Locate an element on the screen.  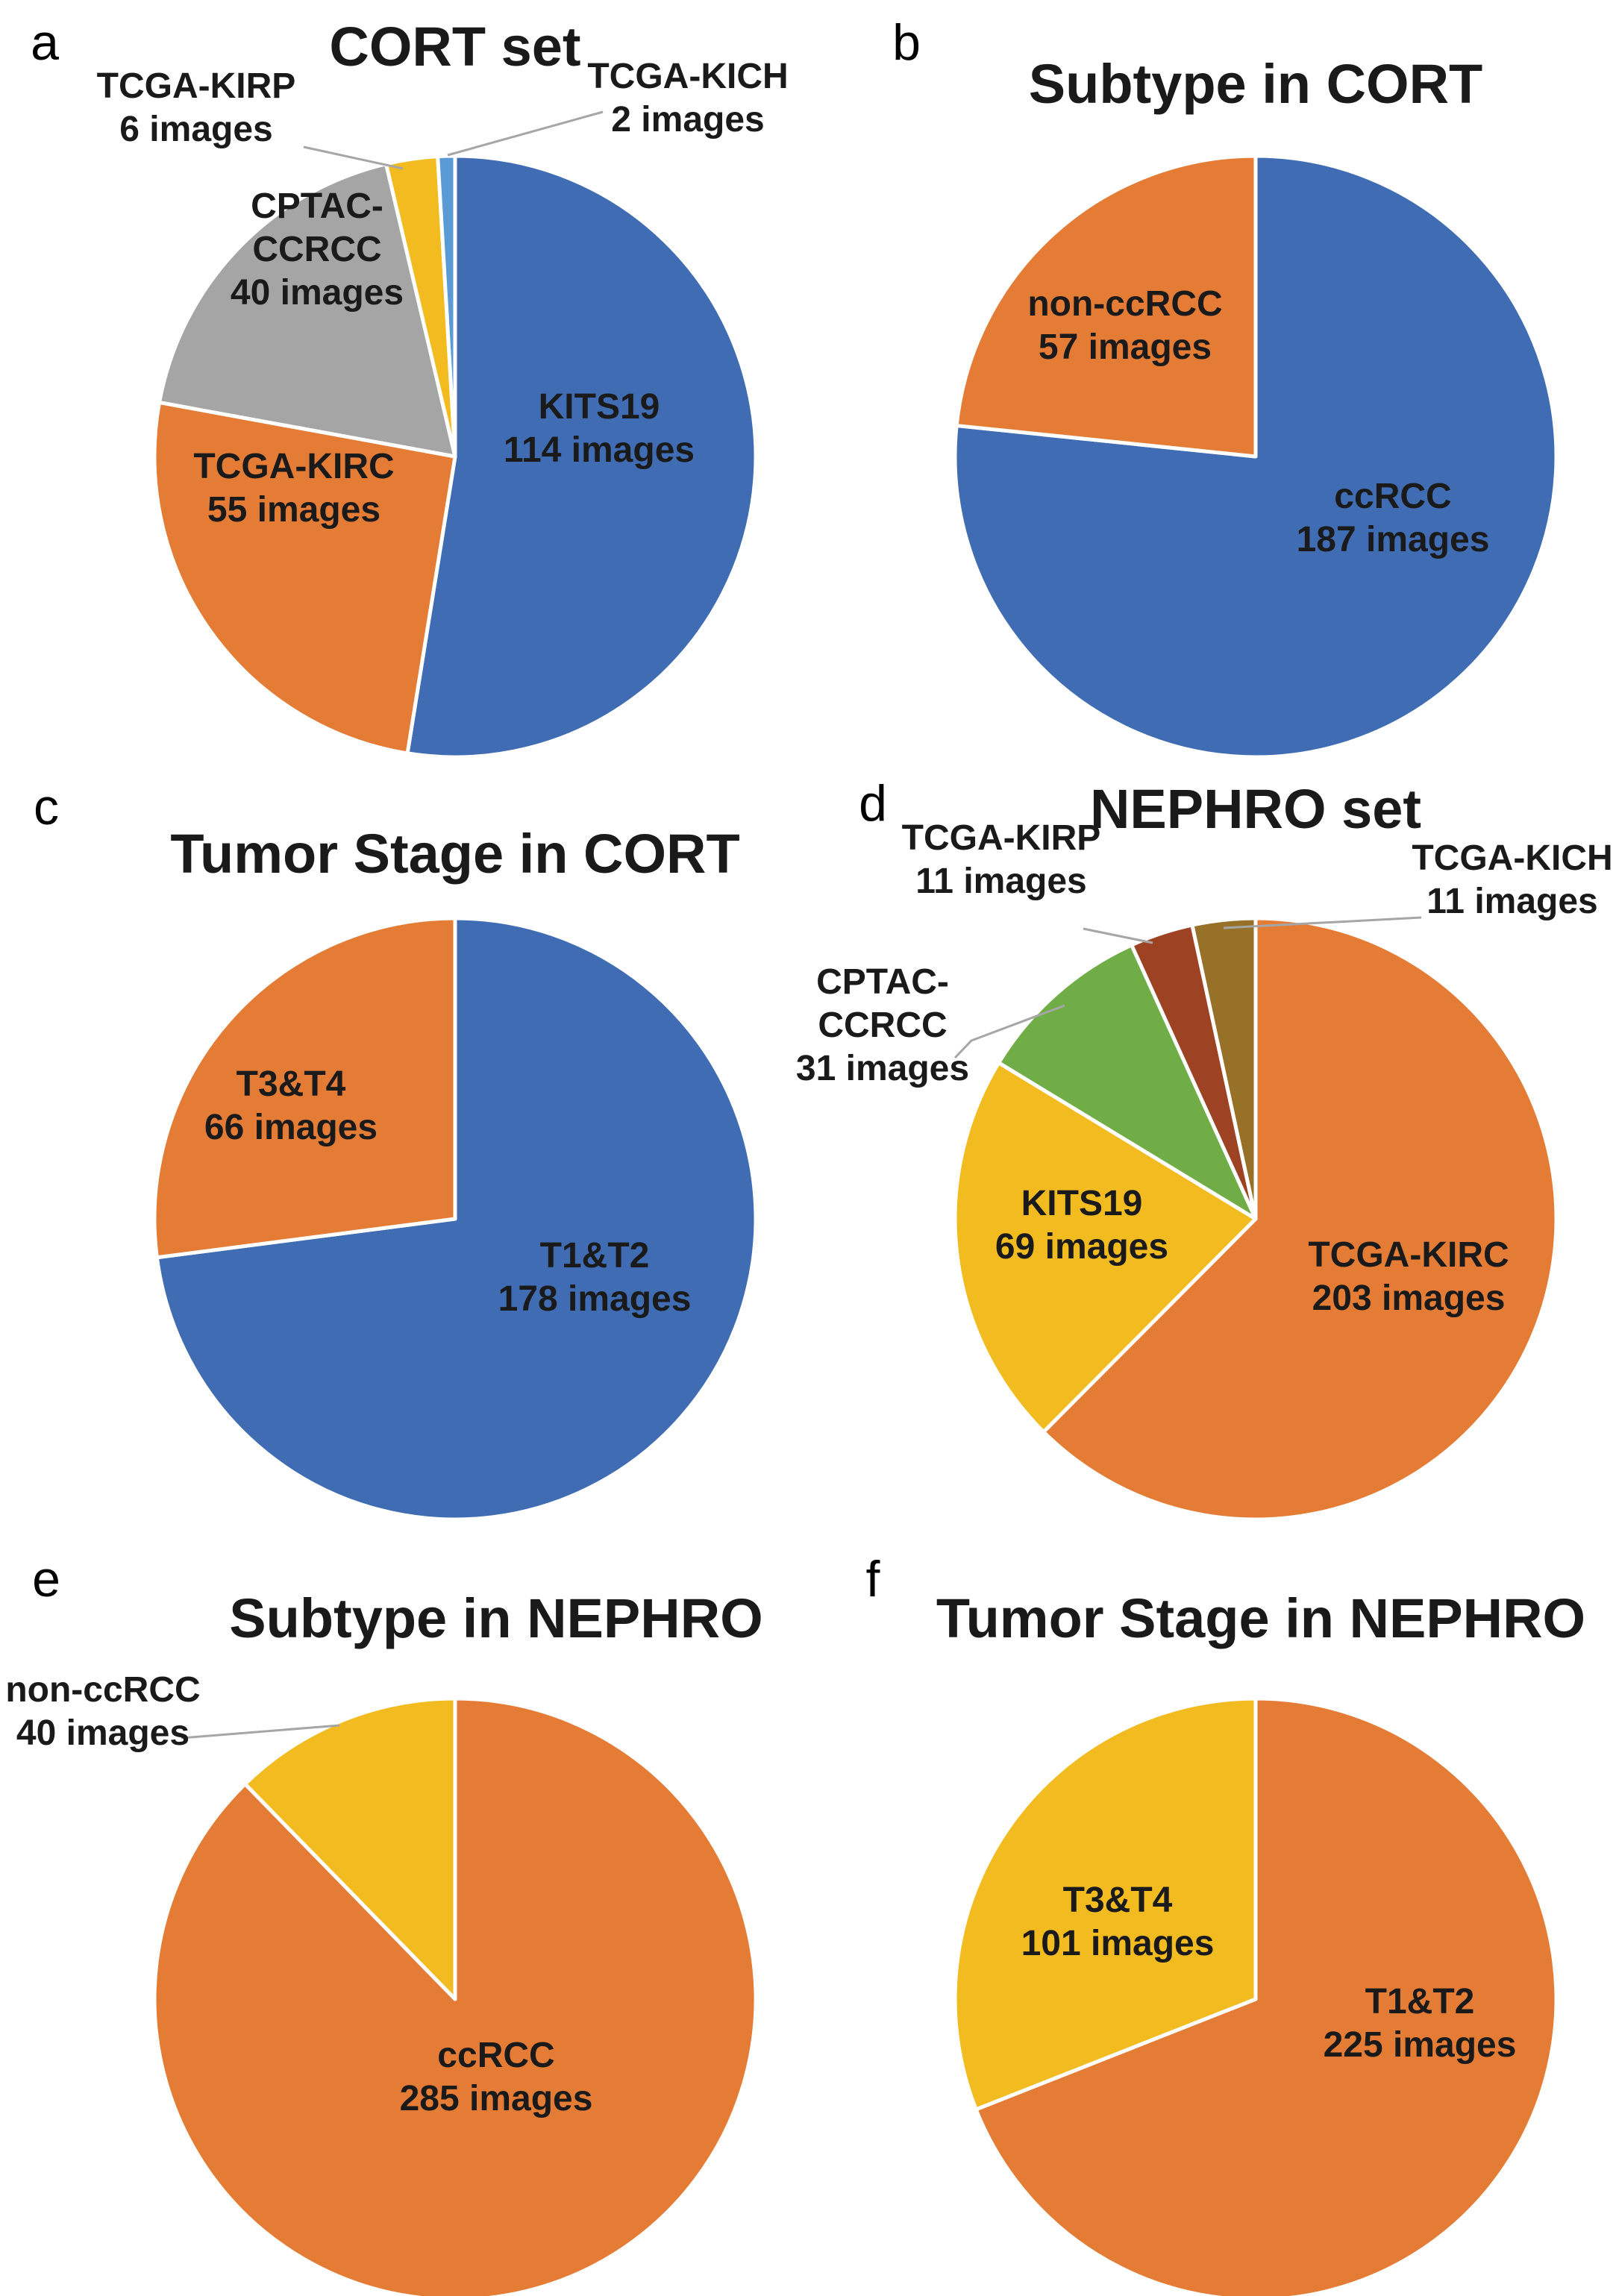
data-label-b-1: non-ccRCC 57 images is located at coordinates (1124, 325).